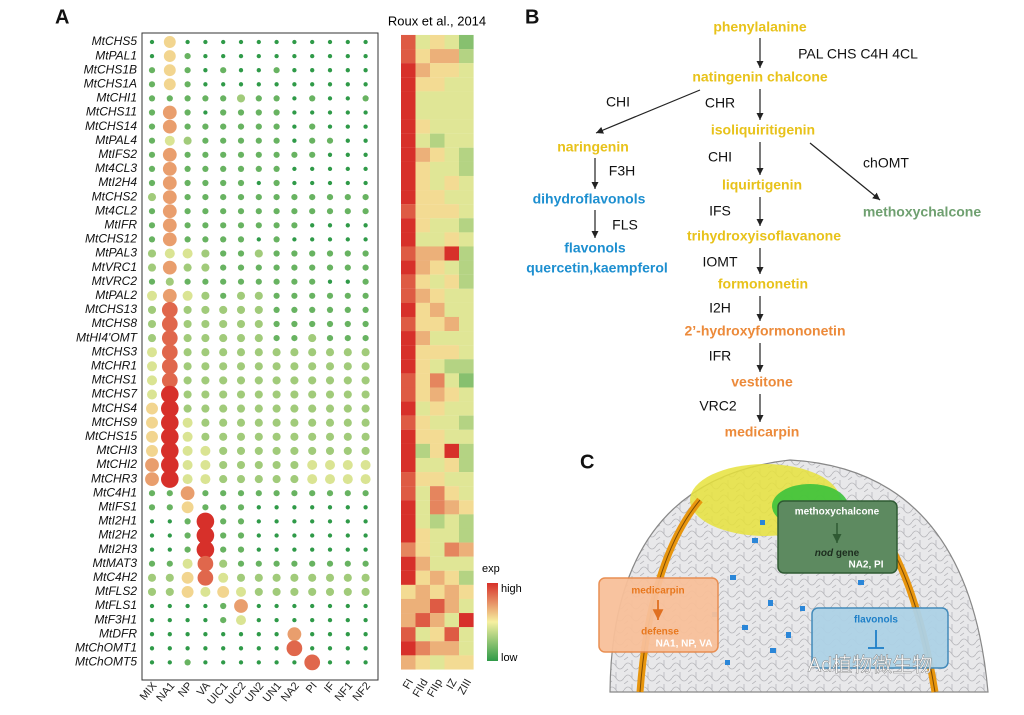 The height and width of the screenshot is (715, 1024). I want to click on enzyme-label: chOMT, so click(886, 163).